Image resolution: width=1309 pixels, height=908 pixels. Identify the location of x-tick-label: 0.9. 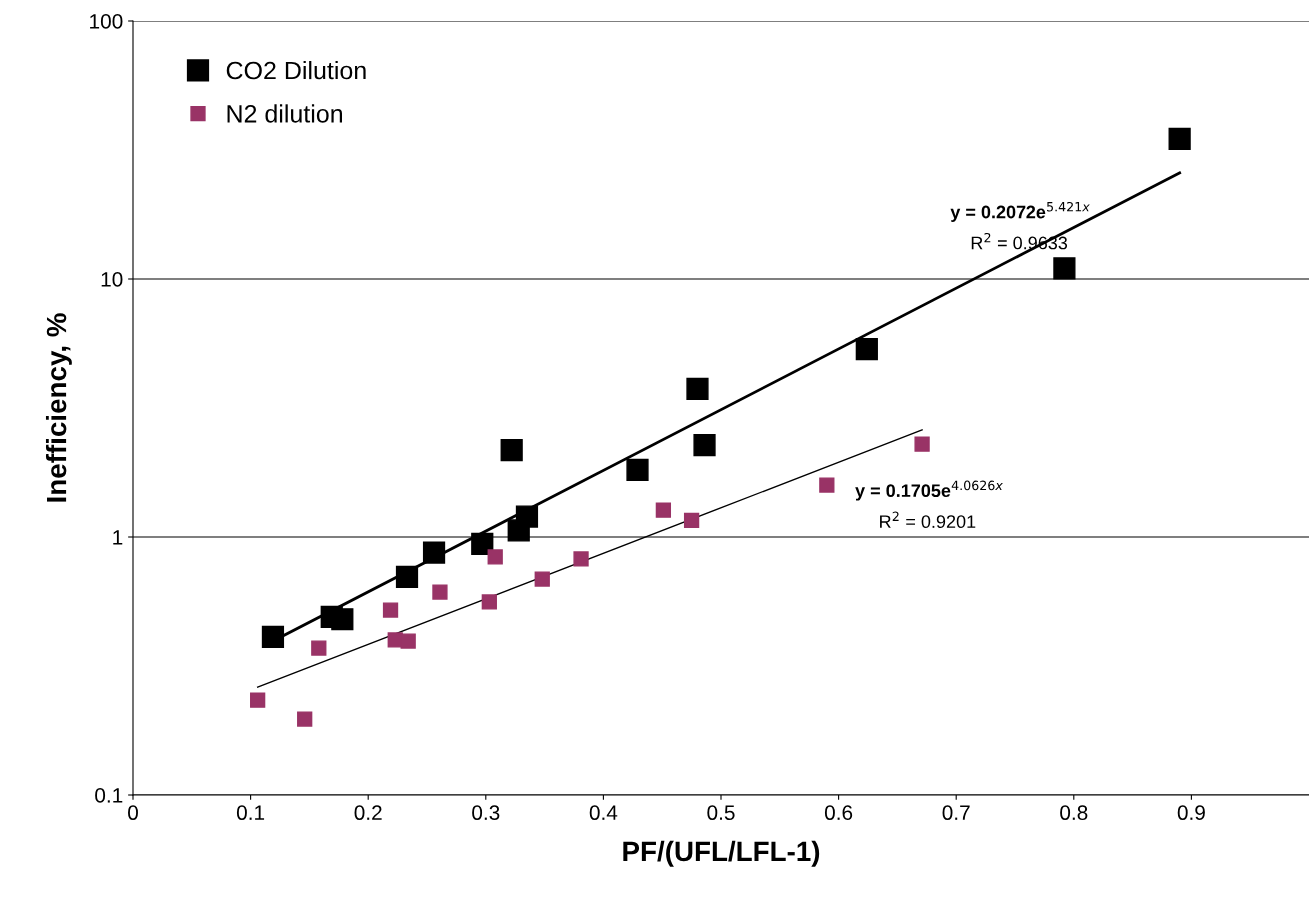
(1191, 813).